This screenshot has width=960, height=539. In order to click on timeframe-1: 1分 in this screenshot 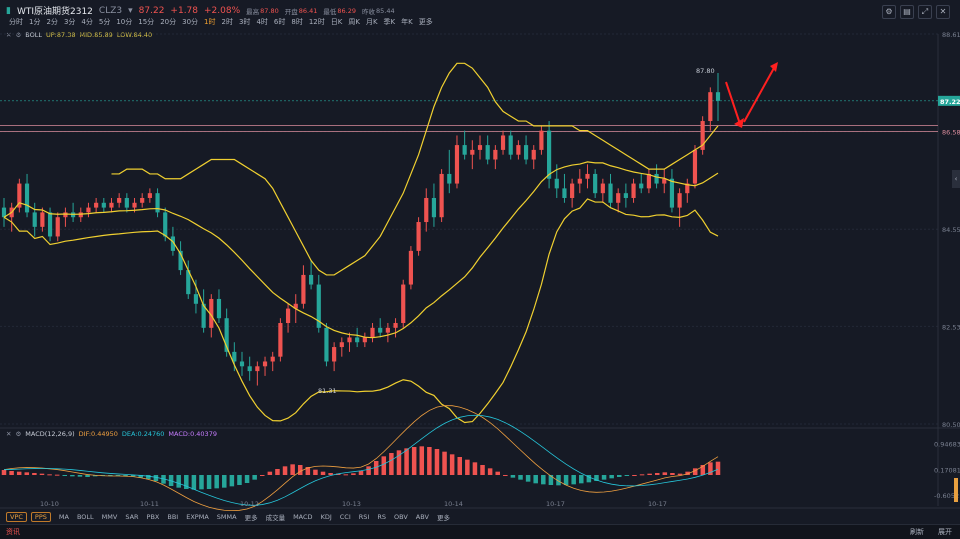, I will do `click(35, 22)`.